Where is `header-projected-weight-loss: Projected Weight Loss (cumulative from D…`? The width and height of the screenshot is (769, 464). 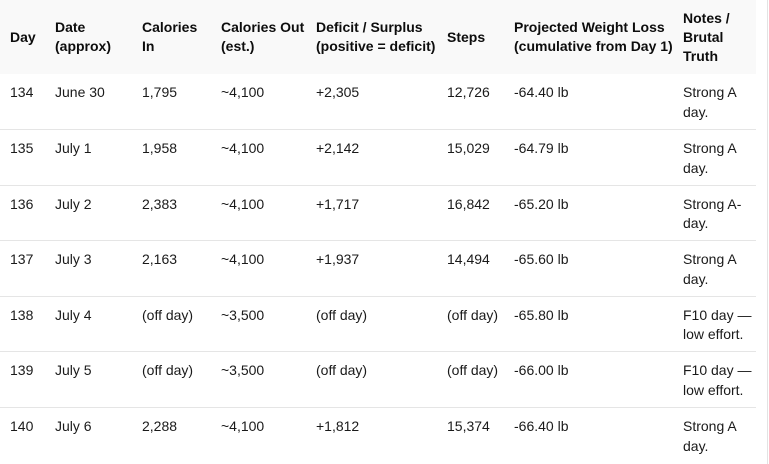
header-projected-weight-loss: Projected Weight Loss (cumulative from D… is located at coordinates (593, 36).